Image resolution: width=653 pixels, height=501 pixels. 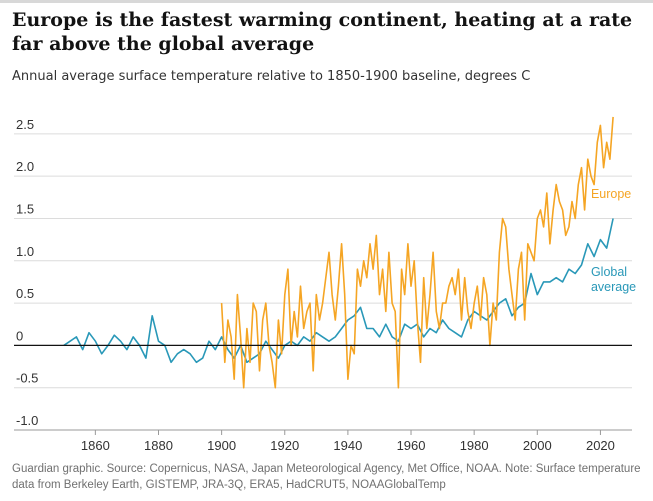 What do you see at coordinates (25, 124) in the screenshot?
I see `y-tick-label: 2.5` at bounding box center [25, 124].